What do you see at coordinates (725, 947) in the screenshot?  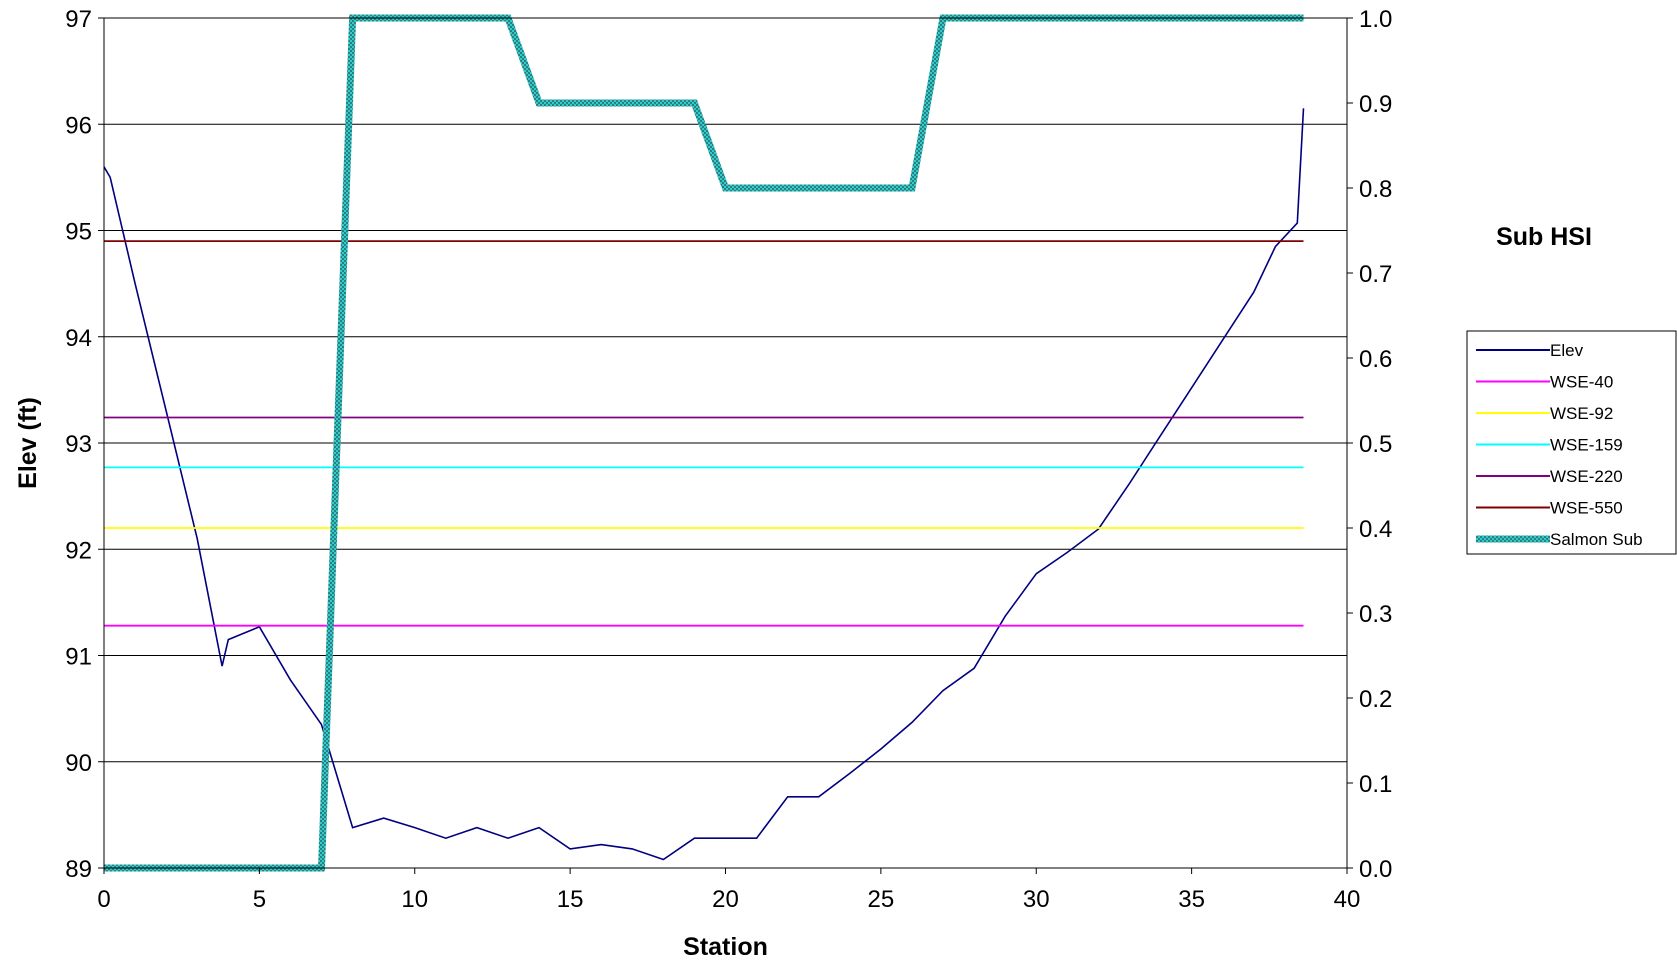 I see `x-axis-title: Station` at bounding box center [725, 947].